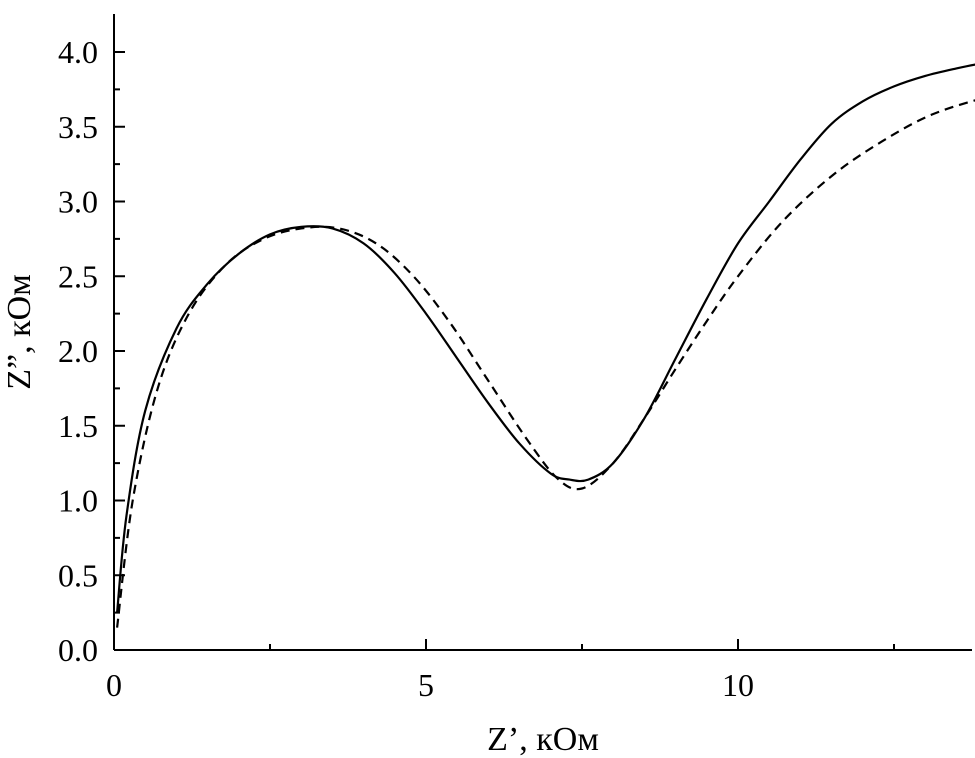 This screenshot has height=758, width=975. Describe the element at coordinates (78, 276) in the screenshot. I see `y-tick-label: 2.5` at that location.